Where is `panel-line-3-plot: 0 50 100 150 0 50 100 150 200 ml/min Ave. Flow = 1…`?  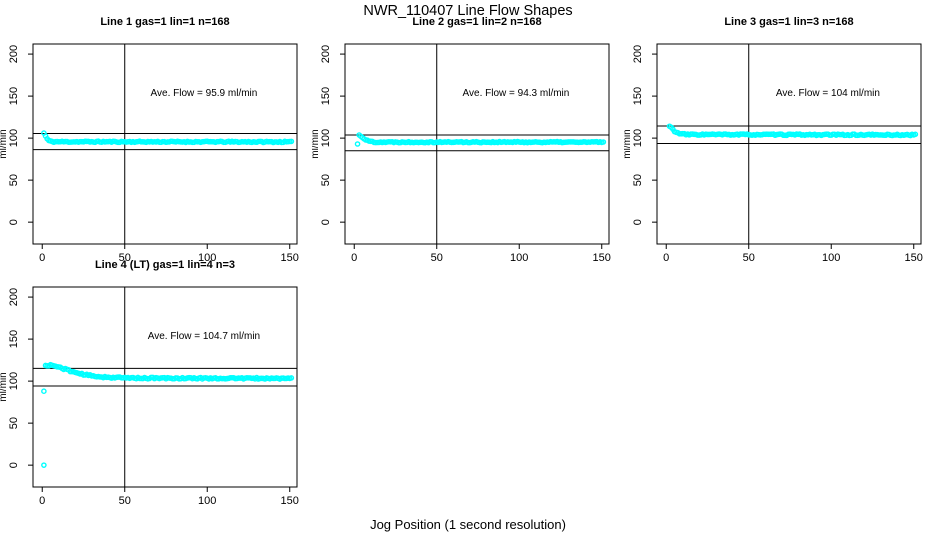
panel-line-3-plot: 0 50 100 150 0 50 100 150 200 ml/min Ave. Flow = 1… is located at coordinates (773, 153).